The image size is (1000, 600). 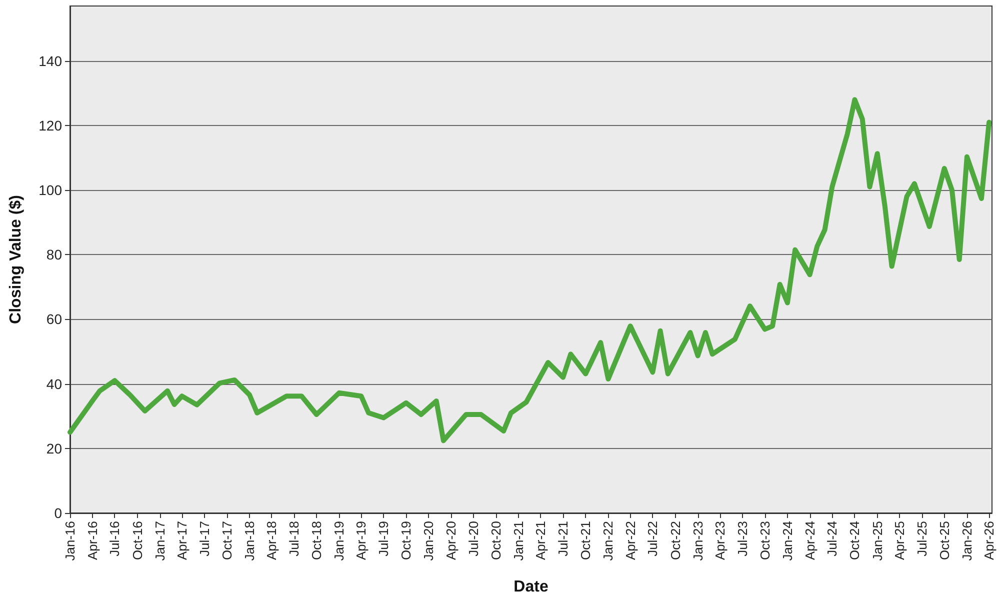 What do you see at coordinates (204, 538) in the screenshot?
I see `x-tick-label: Jul-17` at bounding box center [204, 538].